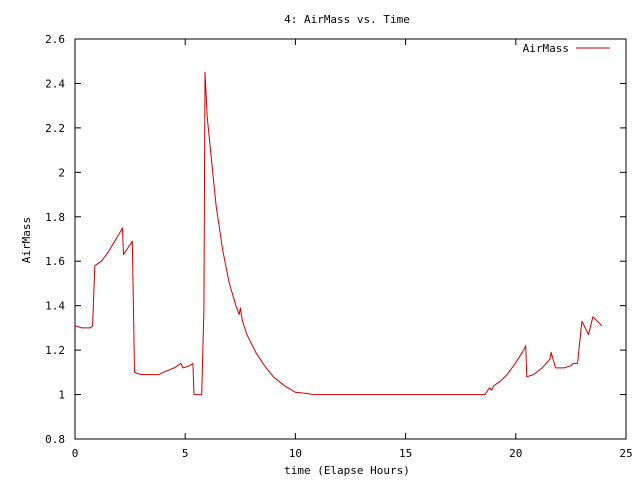 The height and width of the screenshot is (480, 640). I want to click on y-tick-label: 2.2, so click(55, 128).